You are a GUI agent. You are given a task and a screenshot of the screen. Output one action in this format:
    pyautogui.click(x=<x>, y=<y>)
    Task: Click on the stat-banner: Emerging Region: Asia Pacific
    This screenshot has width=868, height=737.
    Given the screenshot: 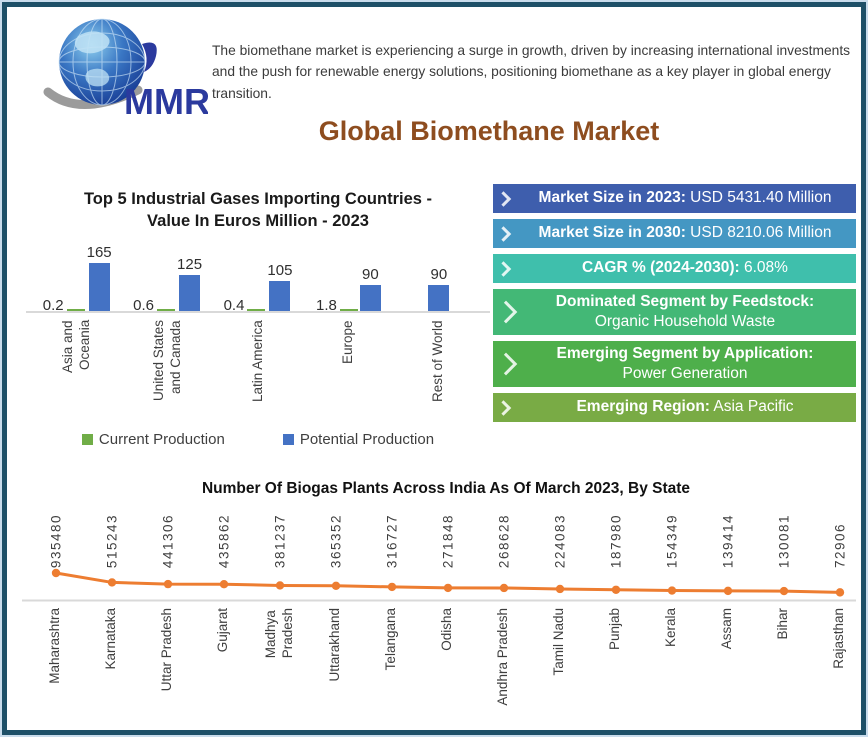 What is the action you would take?
    pyautogui.click(x=674, y=407)
    